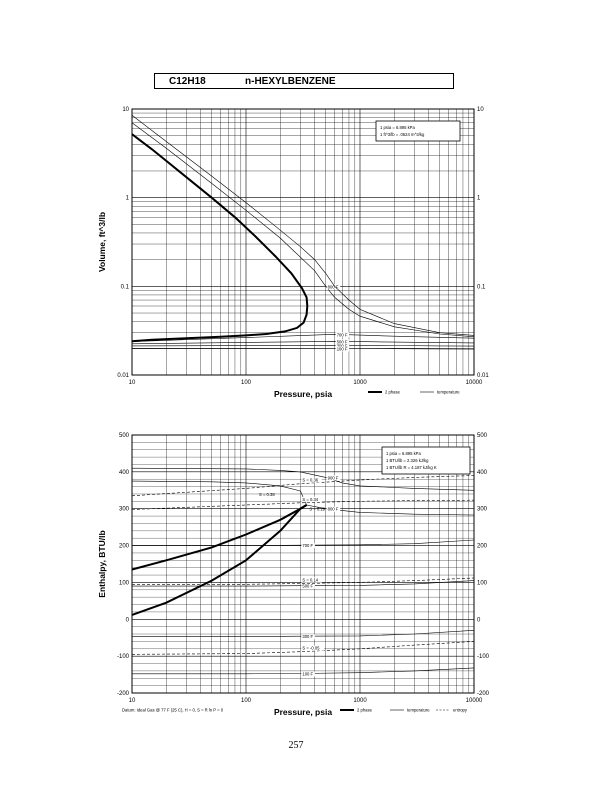 Image resolution: width=592 pixels, height=800 pixels. I want to click on y-tick-label-left: -100, so click(123, 657).